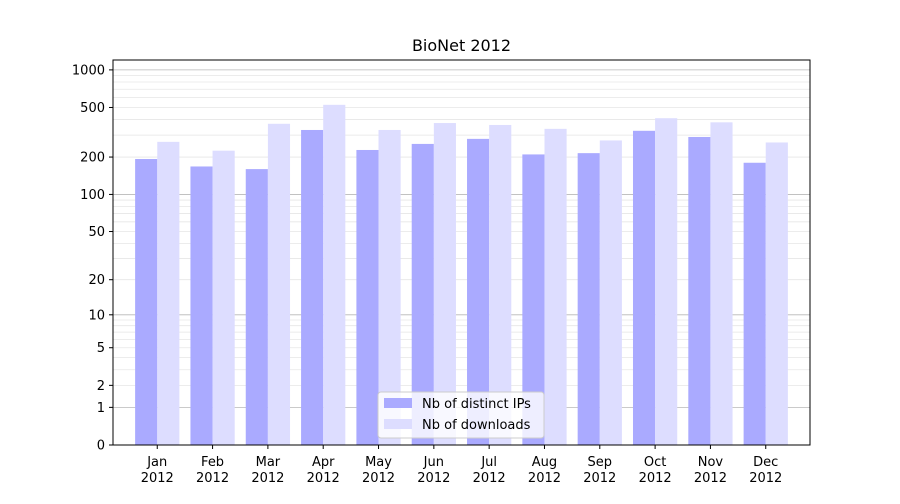  What do you see at coordinates (544, 462) in the screenshot?
I see `x-tick-label-line: Aug` at bounding box center [544, 462].